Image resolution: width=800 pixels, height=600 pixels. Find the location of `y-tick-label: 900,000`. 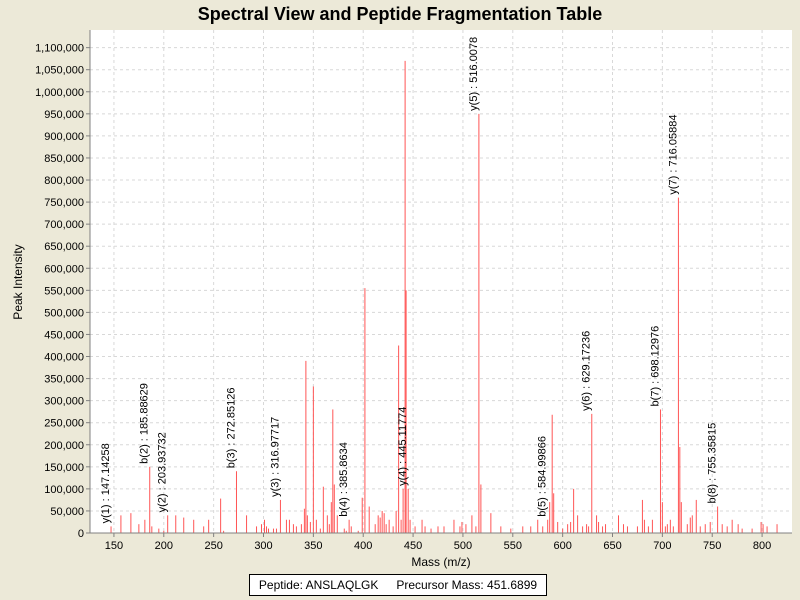

y-tick-label: 900,000 is located at coordinates (64, 137).